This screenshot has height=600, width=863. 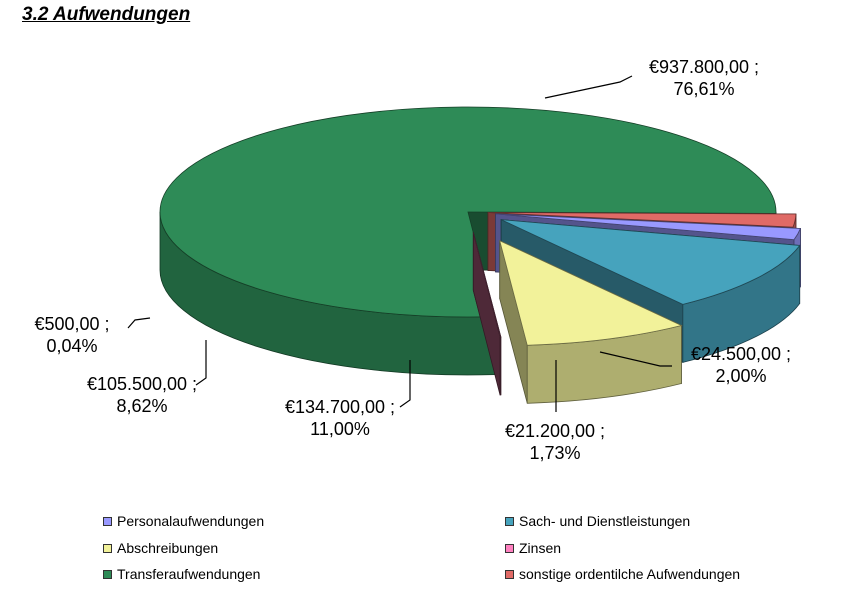 What do you see at coordinates (704, 67) in the screenshot?
I see `data-label-line: €937.800,00 ;` at bounding box center [704, 67].